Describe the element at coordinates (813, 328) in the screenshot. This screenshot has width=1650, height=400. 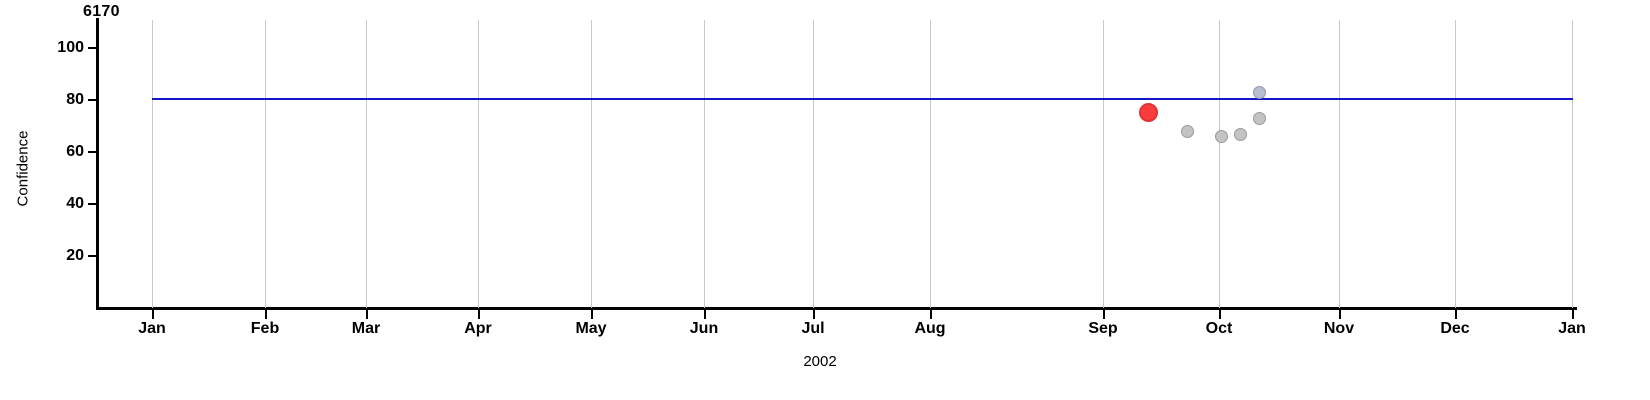
I see `x-tick-label: Jul` at that location.